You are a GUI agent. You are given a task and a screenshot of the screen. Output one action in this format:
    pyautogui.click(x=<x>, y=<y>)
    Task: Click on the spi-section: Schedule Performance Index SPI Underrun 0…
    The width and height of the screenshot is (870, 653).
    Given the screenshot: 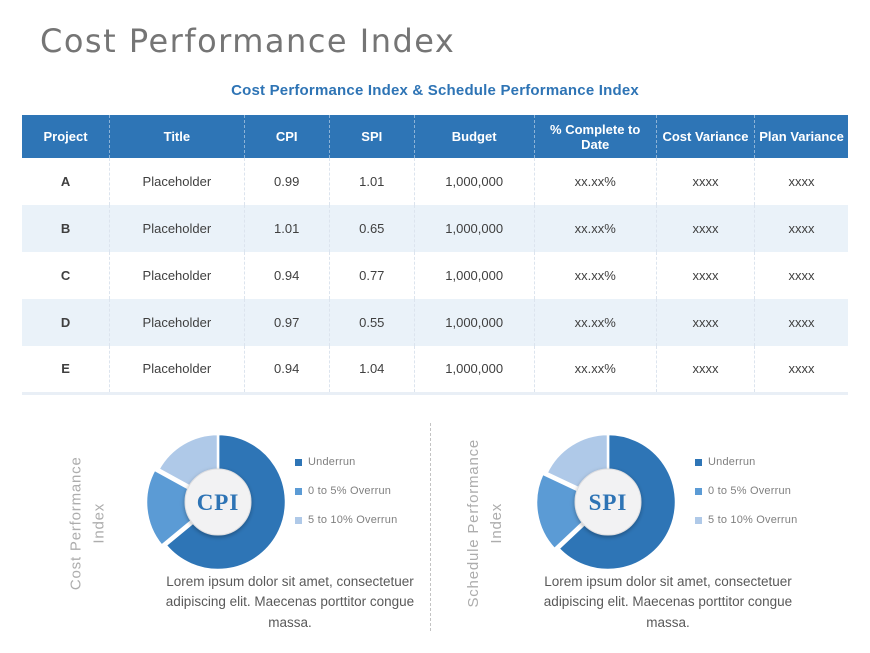 What is the action you would take?
    pyautogui.click(x=639, y=538)
    